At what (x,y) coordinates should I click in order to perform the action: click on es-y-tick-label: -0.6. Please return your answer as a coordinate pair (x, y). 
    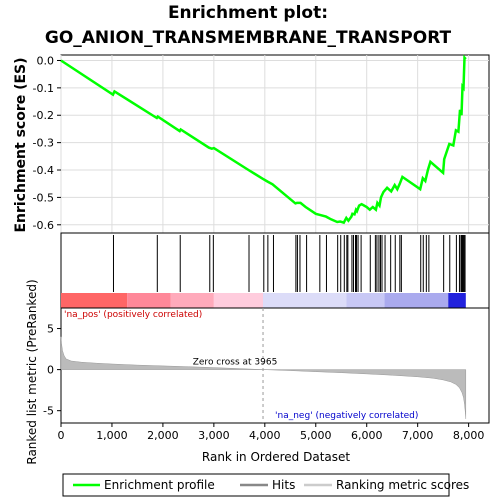
    Looking at the image, I should click on (43, 225).